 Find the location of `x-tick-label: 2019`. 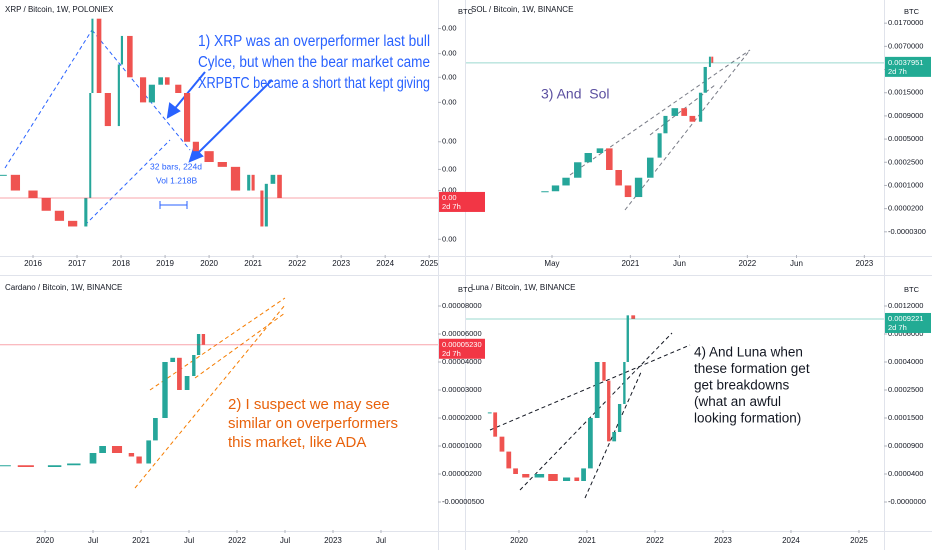

x-tick-label: 2019 is located at coordinates (165, 263).